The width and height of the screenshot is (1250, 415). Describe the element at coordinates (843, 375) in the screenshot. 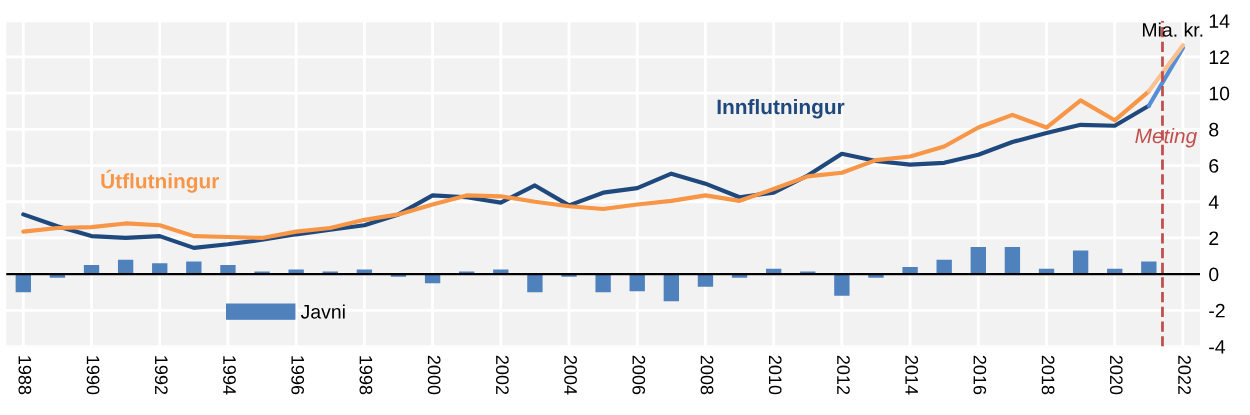

I see `x-tick-label: 2012` at that location.